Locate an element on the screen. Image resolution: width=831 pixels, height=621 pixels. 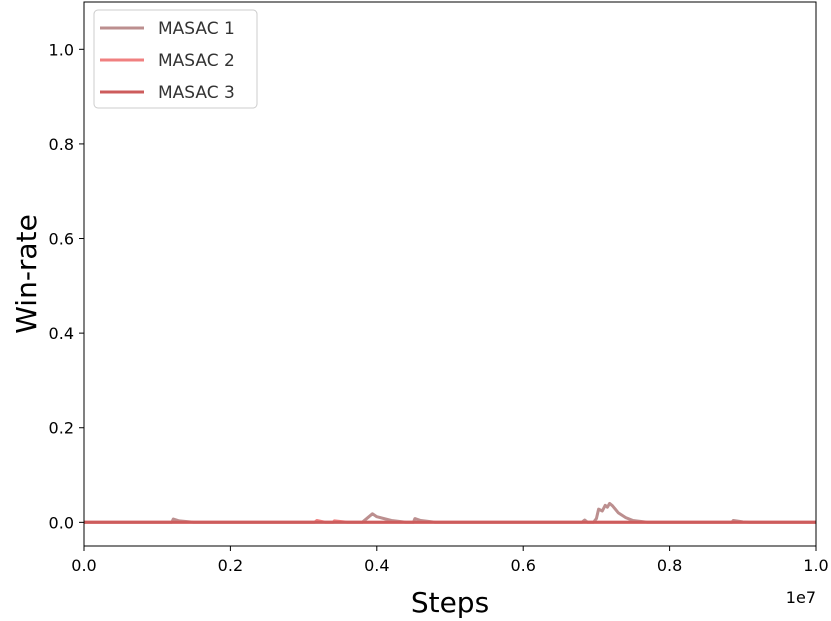
y-tick-label: 0.4 is located at coordinates (61, 333).